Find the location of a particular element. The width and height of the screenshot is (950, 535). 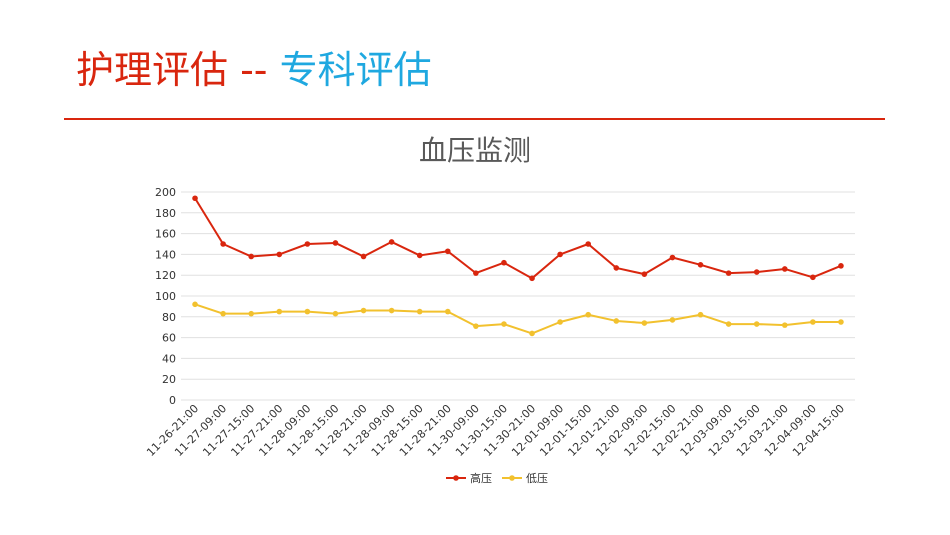

slide-title: 护理评估 -- 专科评估 is located at coordinates (254, 70).